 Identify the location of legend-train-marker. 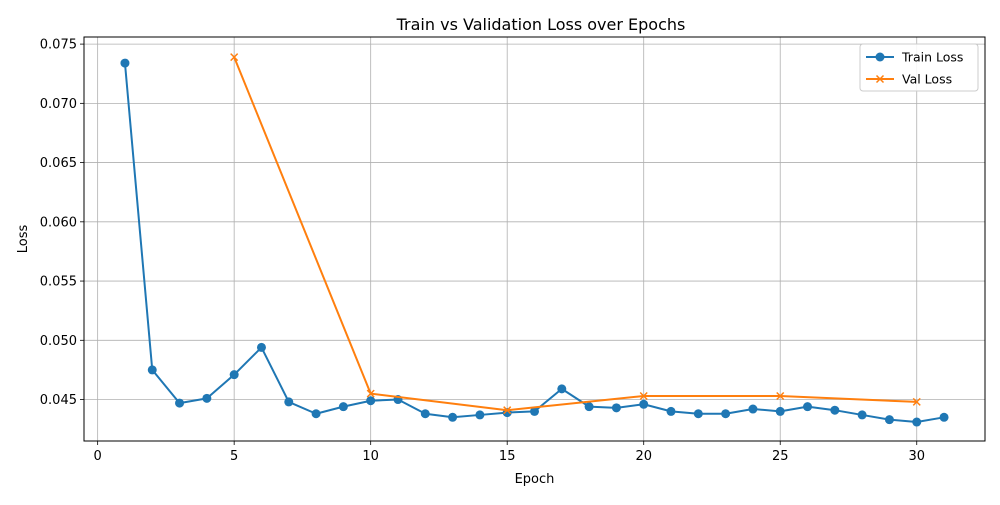
(880, 57).